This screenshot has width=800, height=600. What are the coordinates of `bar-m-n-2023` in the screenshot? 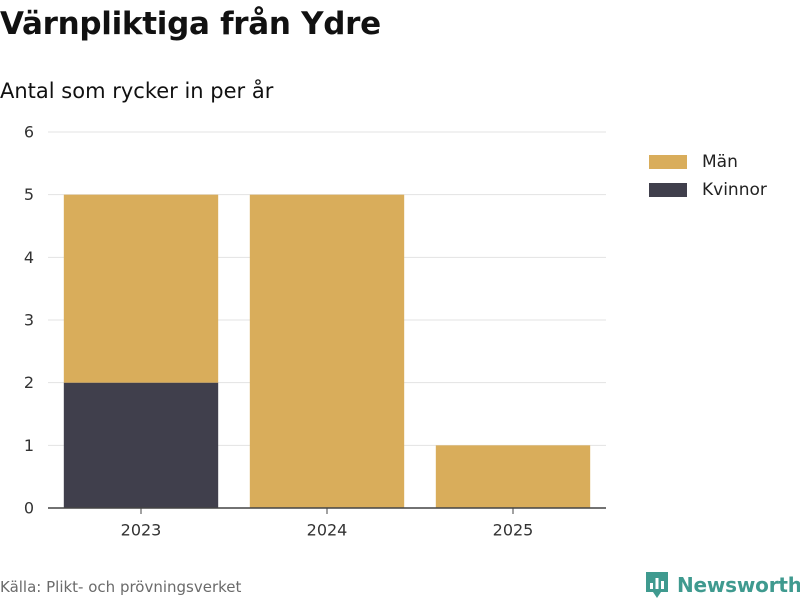 It's located at (141, 288).